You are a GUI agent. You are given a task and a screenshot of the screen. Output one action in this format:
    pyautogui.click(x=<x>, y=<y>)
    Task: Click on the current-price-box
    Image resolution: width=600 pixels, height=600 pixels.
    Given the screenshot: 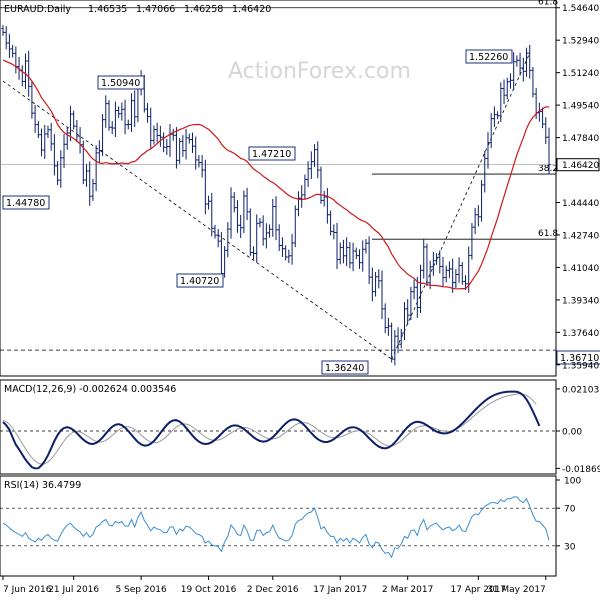 What is the action you would take?
    pyautogui.click(x=578, y=165)
    